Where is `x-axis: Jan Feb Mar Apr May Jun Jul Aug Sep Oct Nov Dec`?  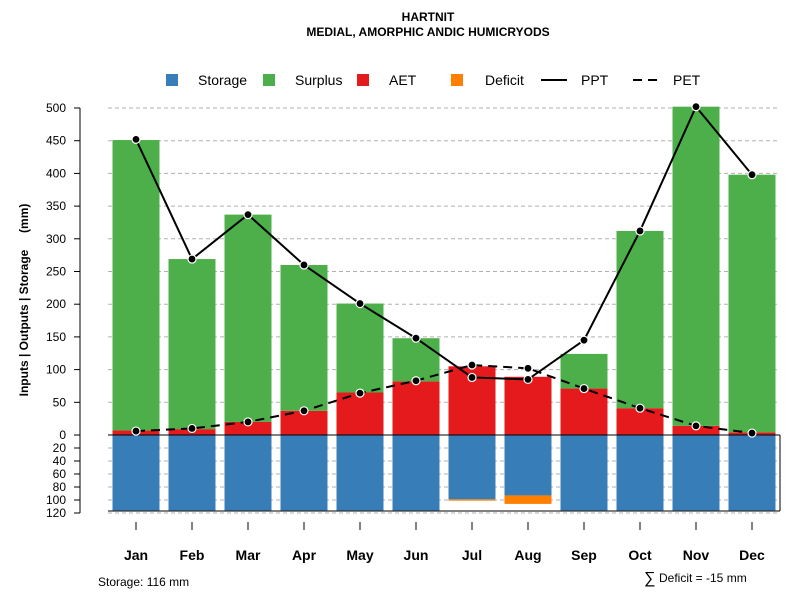
x-axis: Jan Feb Mar Apr May Jun Jul Aug Sep Oct Nov Dec is located at coordinates (444, 542).